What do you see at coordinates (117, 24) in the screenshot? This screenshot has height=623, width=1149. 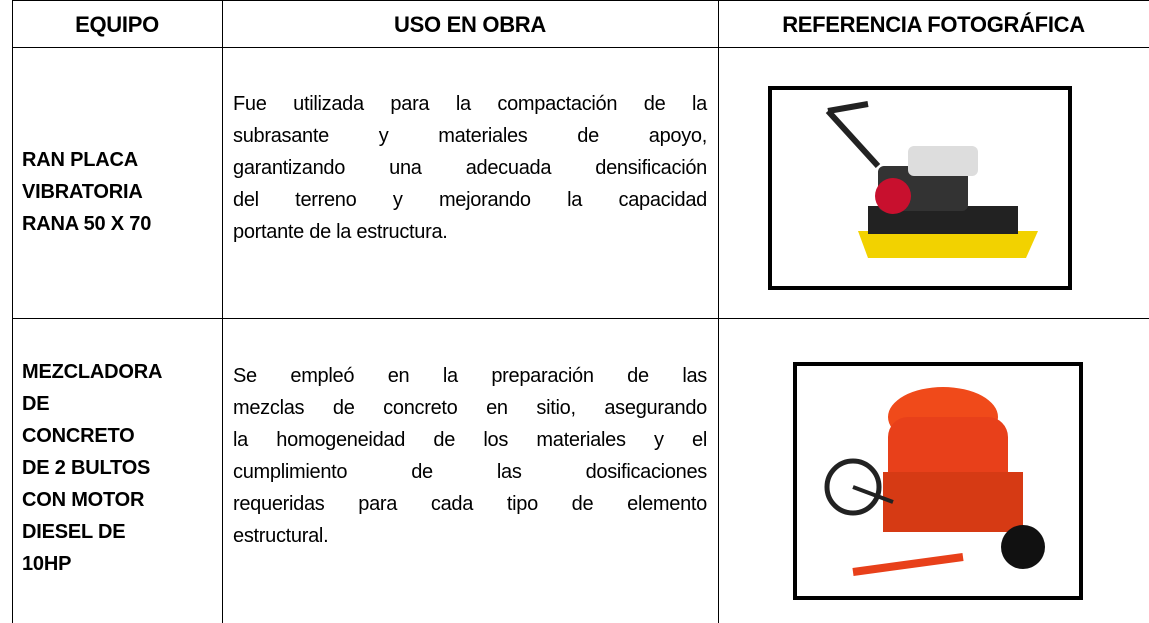 I see `header: EQUIPO` at bounding box center [117, 24].